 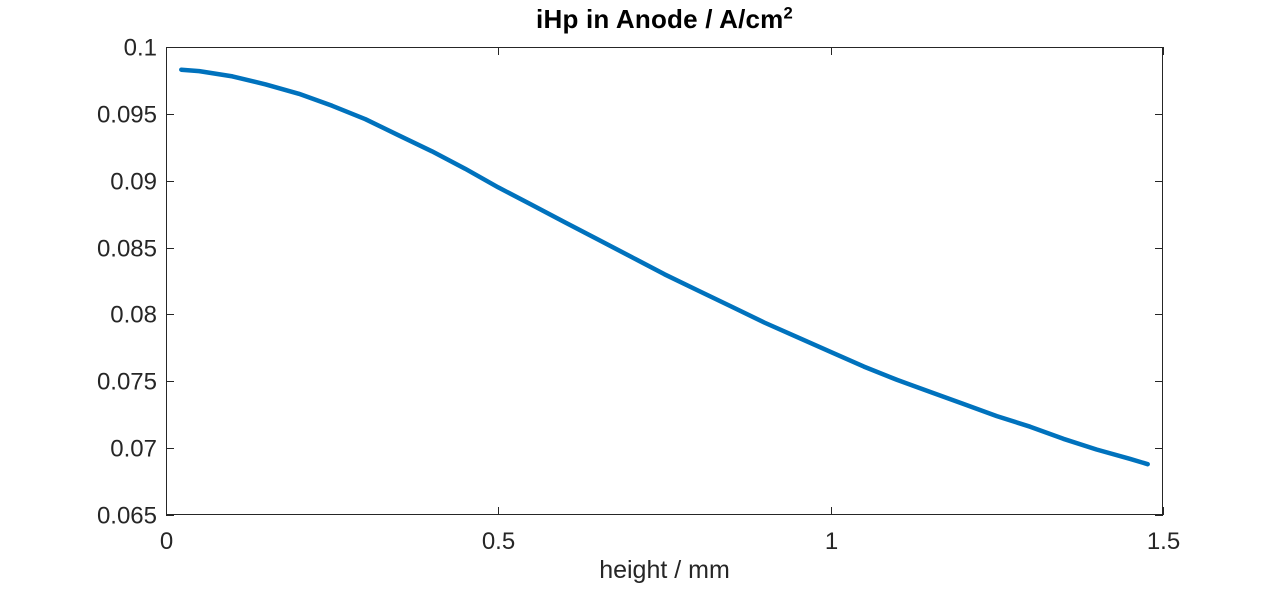 What do you see at coordinates (127, 249) in the screenshot?
I see `y-tick-label: 0.085` at bounding box center [127, 249].